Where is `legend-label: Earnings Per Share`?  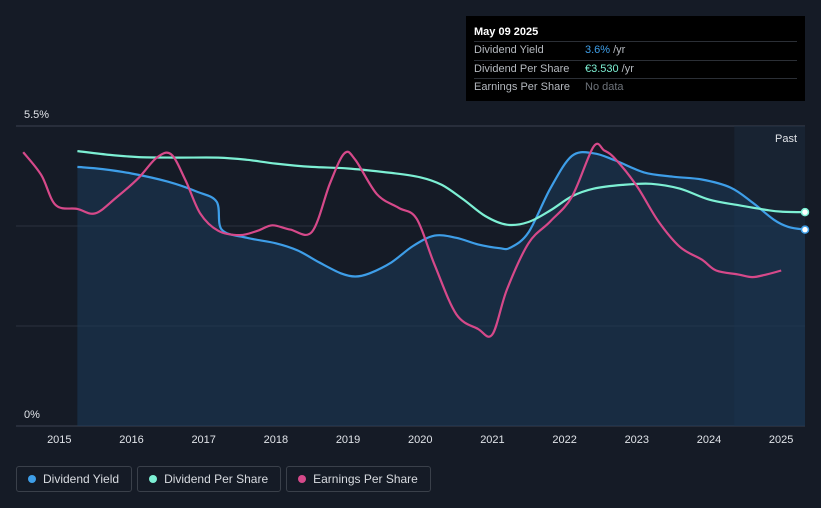 legend-label: Earnings Per Share is located at coordinates (365, 479).